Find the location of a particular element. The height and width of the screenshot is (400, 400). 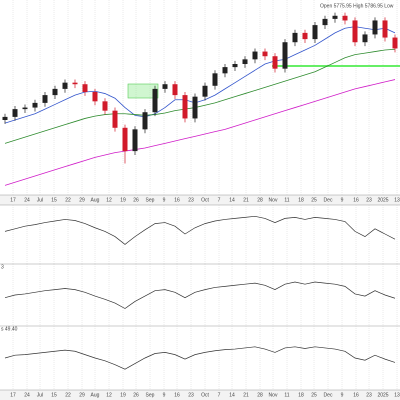

x-tick-label: Dec is located at coordinates (328, 200).